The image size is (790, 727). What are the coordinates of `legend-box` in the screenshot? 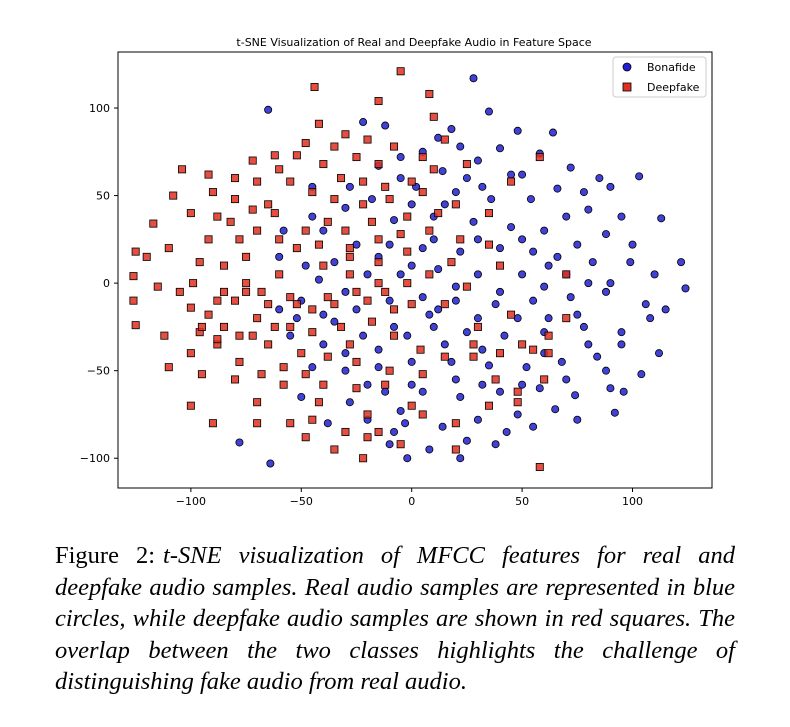 It's located at (659, 77).